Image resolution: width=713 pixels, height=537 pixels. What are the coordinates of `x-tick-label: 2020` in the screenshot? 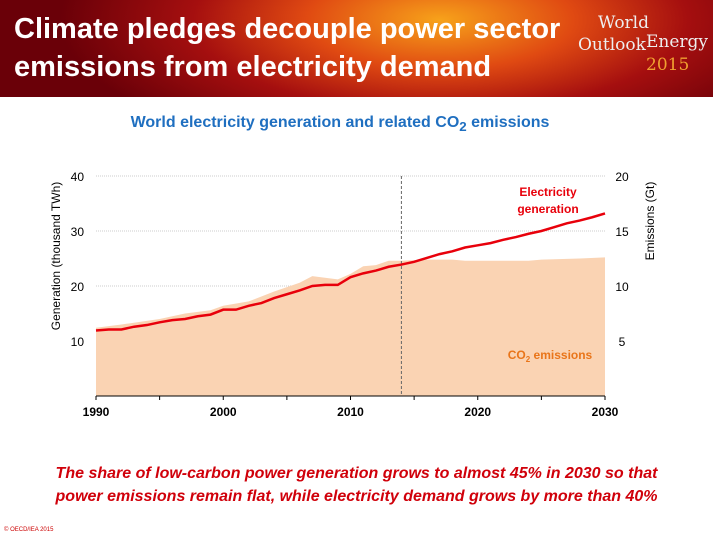 It's located at (477, 412).